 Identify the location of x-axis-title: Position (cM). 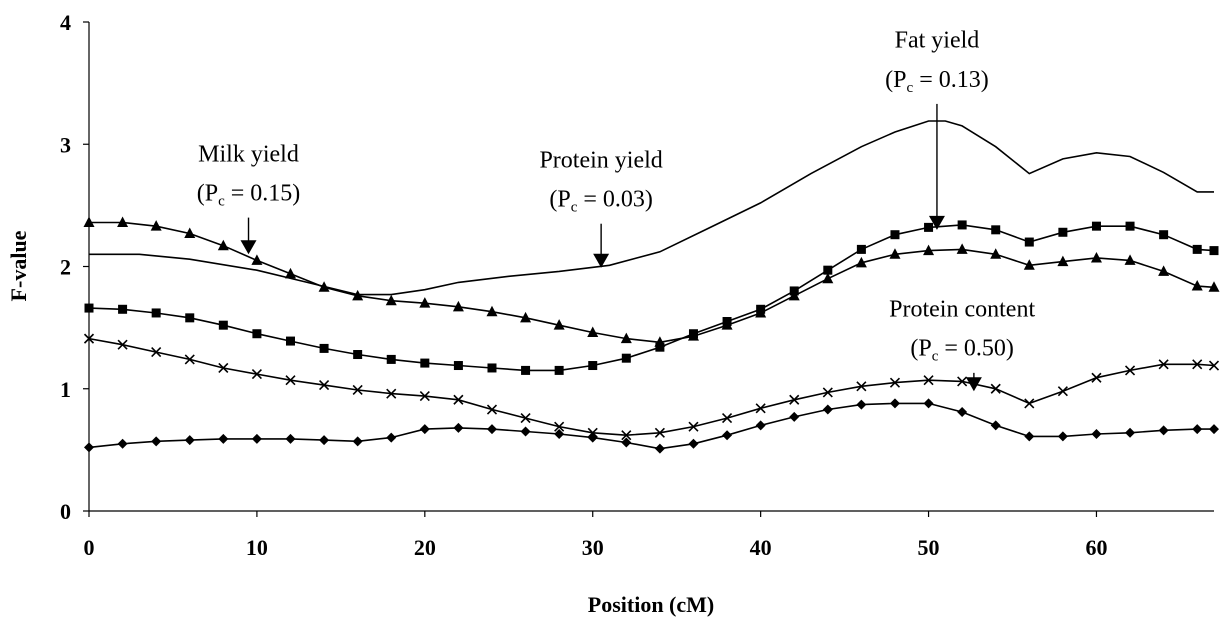
(651, 604).